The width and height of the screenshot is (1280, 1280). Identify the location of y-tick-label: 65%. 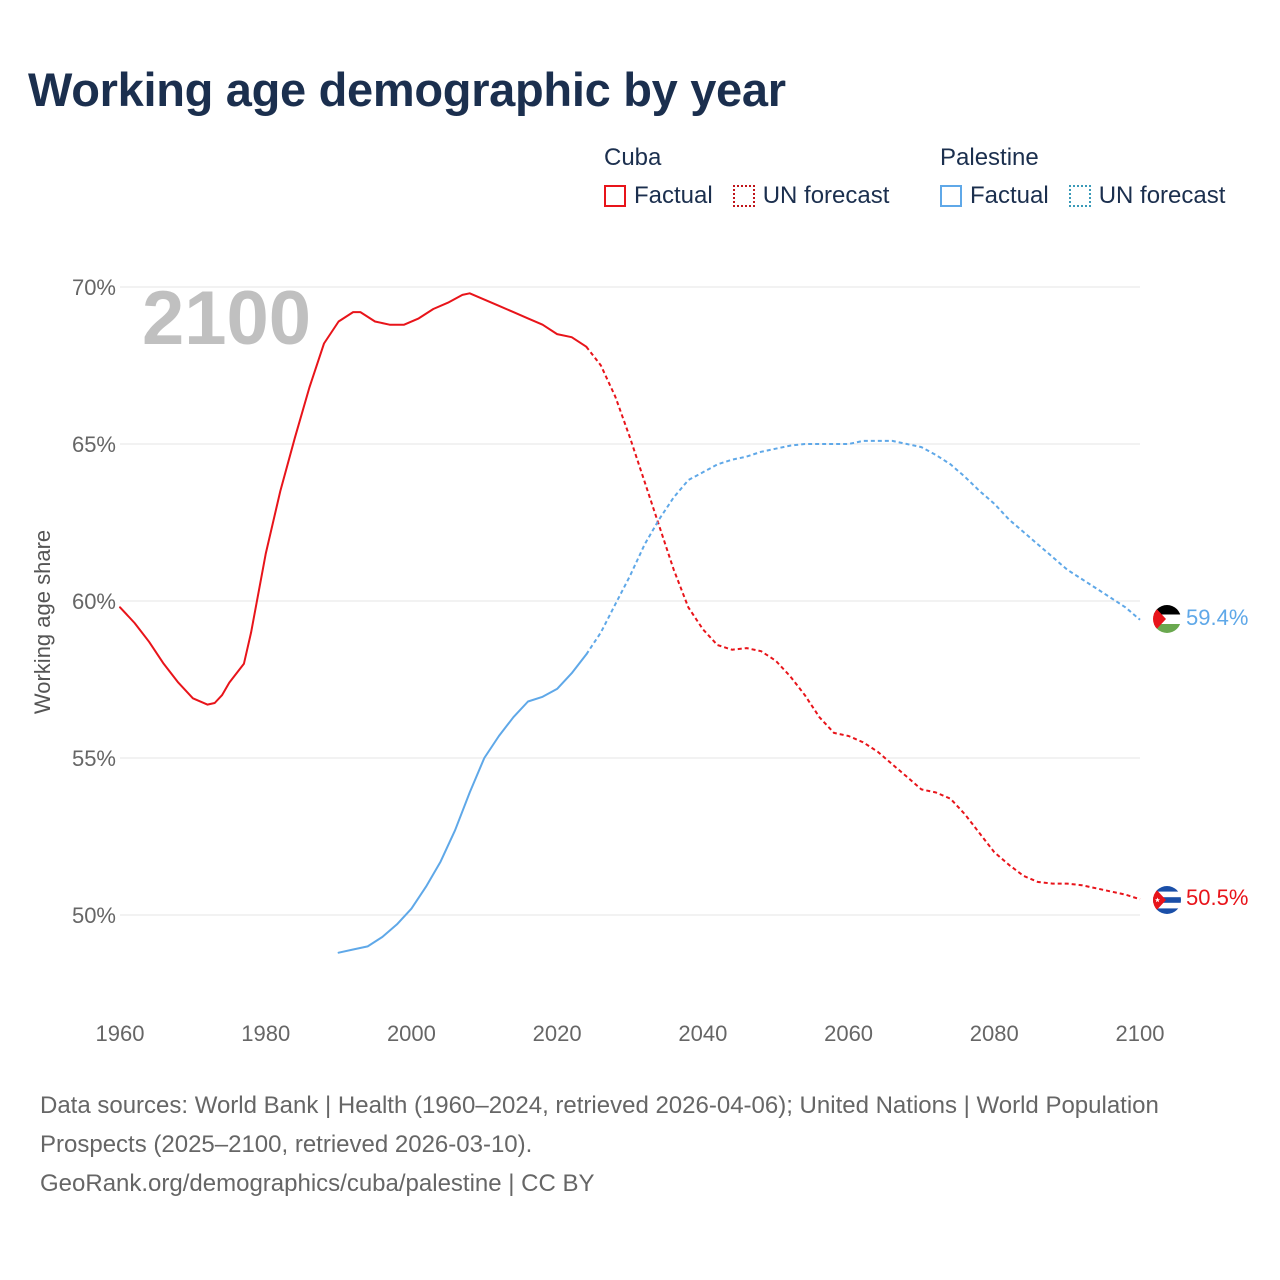
(94, 444).